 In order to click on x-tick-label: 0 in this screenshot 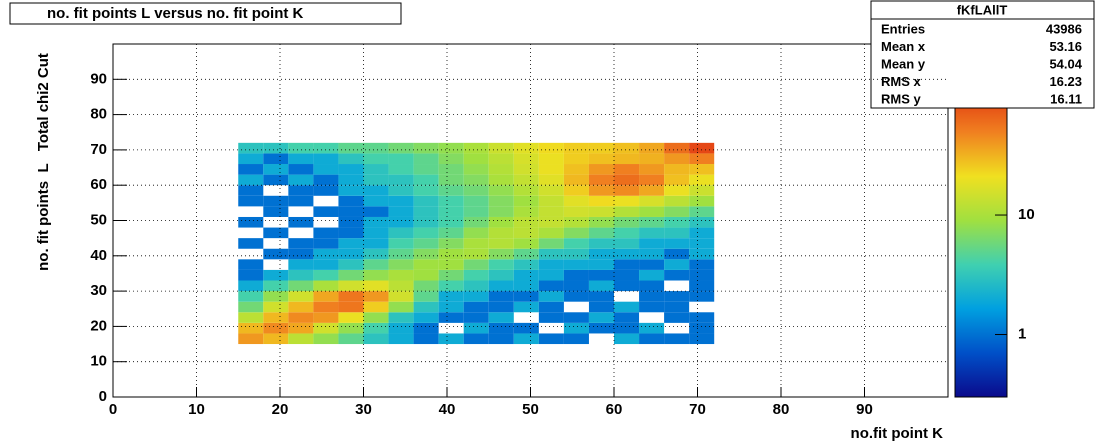, I will do `click(113, 409)`.